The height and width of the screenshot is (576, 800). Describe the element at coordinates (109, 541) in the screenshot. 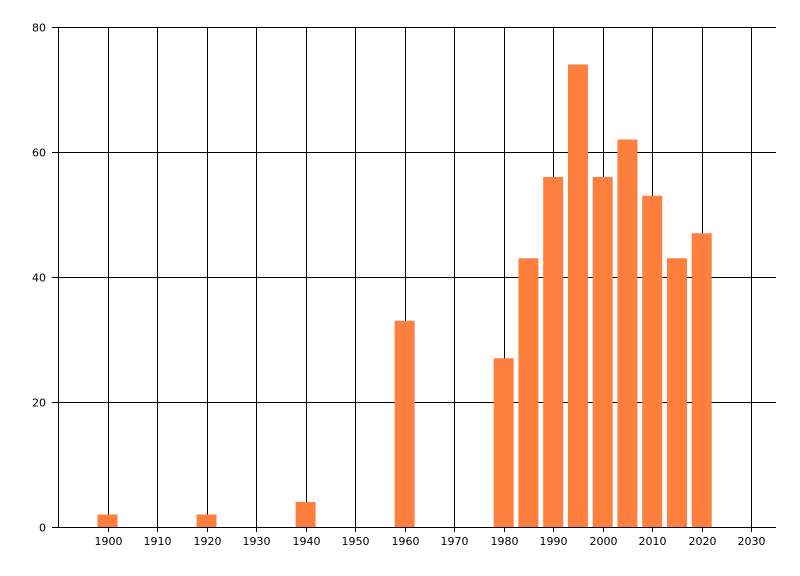

I see `x-tick-label: 1900` at that location.